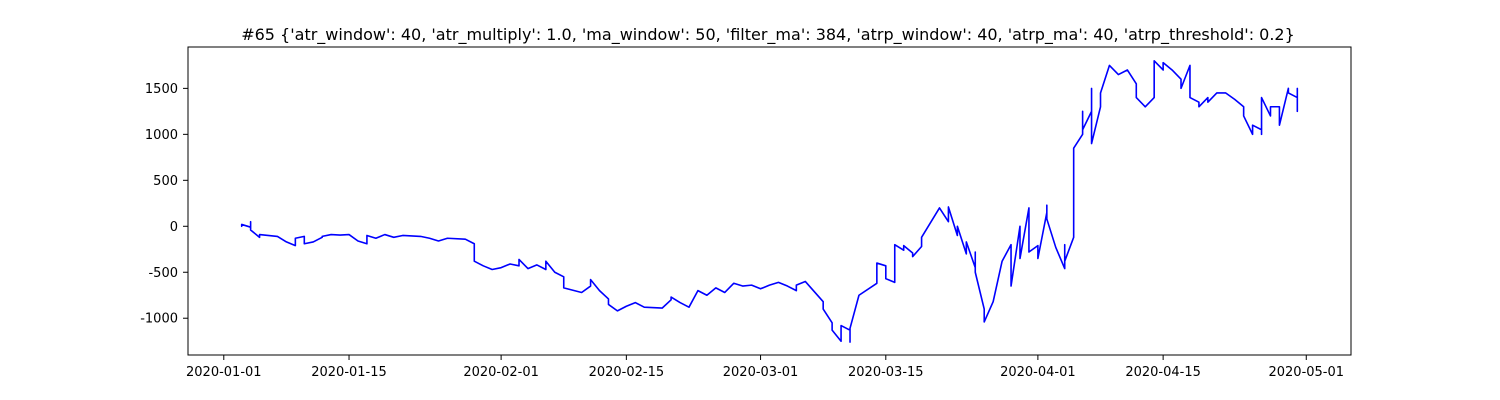  What do you see at coordinates (174, 227) in the screenshot?
I see `y-tick-label: 0` at bounding box center [174, 227].